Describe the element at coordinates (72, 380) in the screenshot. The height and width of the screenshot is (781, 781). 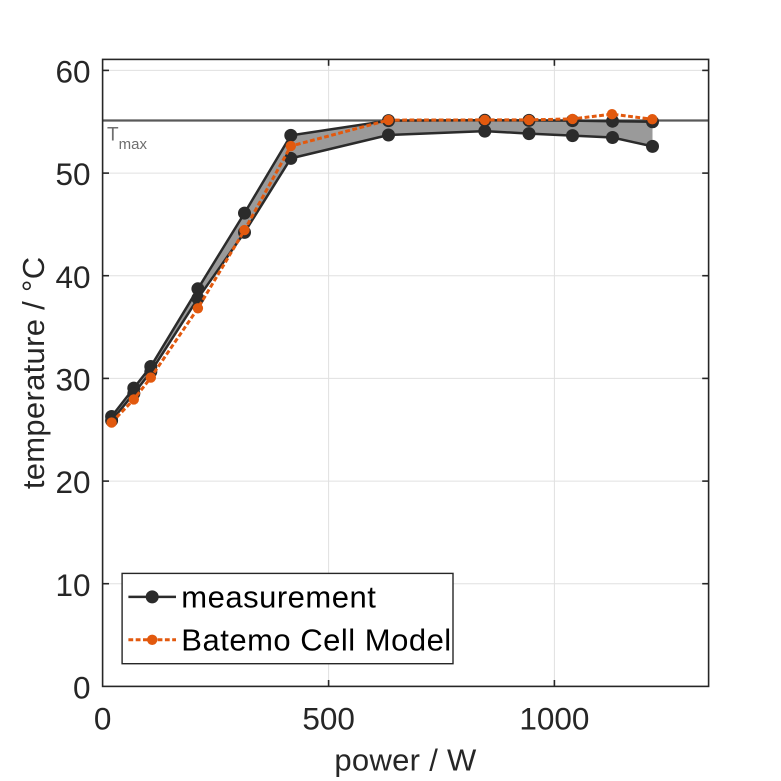
I see `svg-text: 30` at that location.